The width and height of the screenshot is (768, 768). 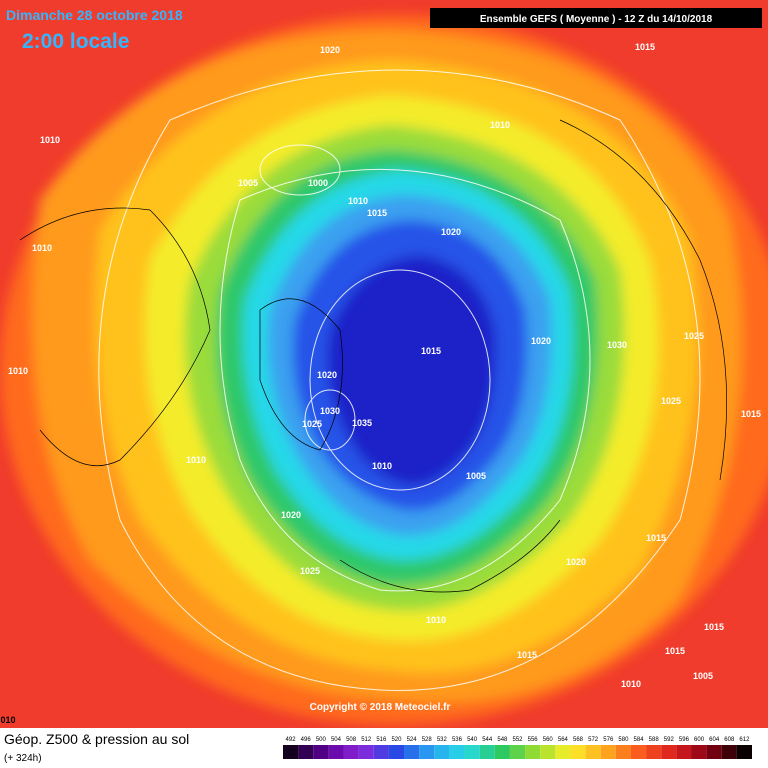 I want to click on legend-label: 568, so click(x=578, y=740).